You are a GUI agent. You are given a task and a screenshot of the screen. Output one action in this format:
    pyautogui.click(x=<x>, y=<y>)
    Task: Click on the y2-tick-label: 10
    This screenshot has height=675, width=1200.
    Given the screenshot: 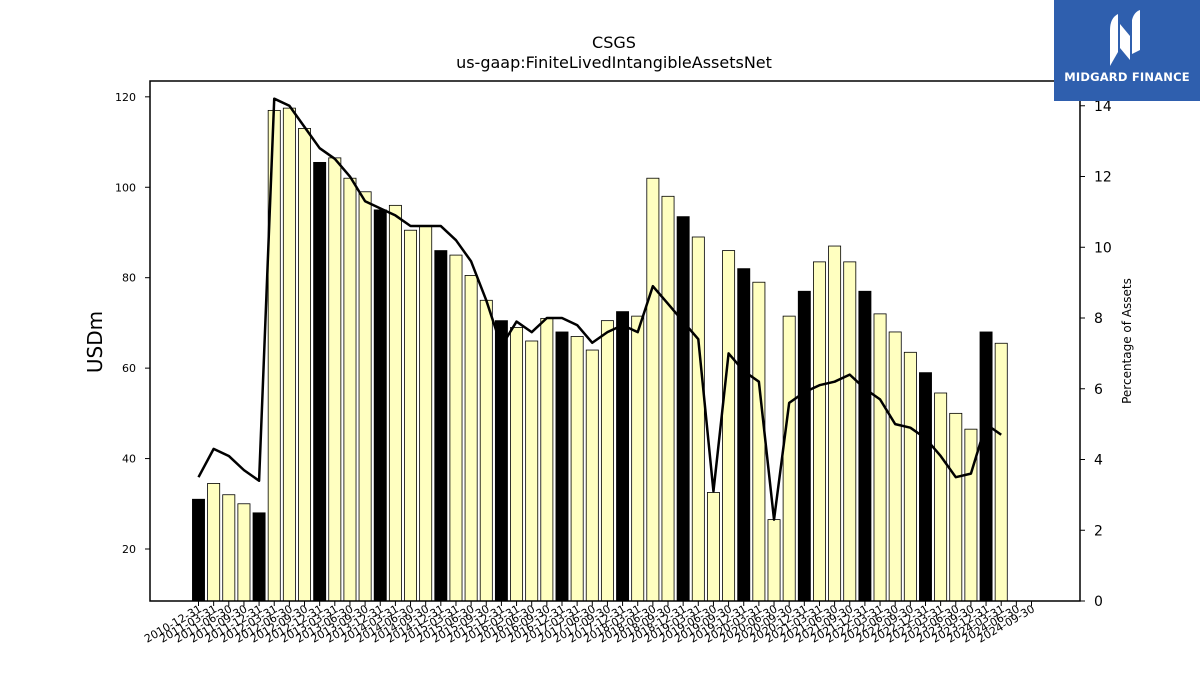 What is the action you would take?
    pyautogui.click(x=1103, y=248)
    